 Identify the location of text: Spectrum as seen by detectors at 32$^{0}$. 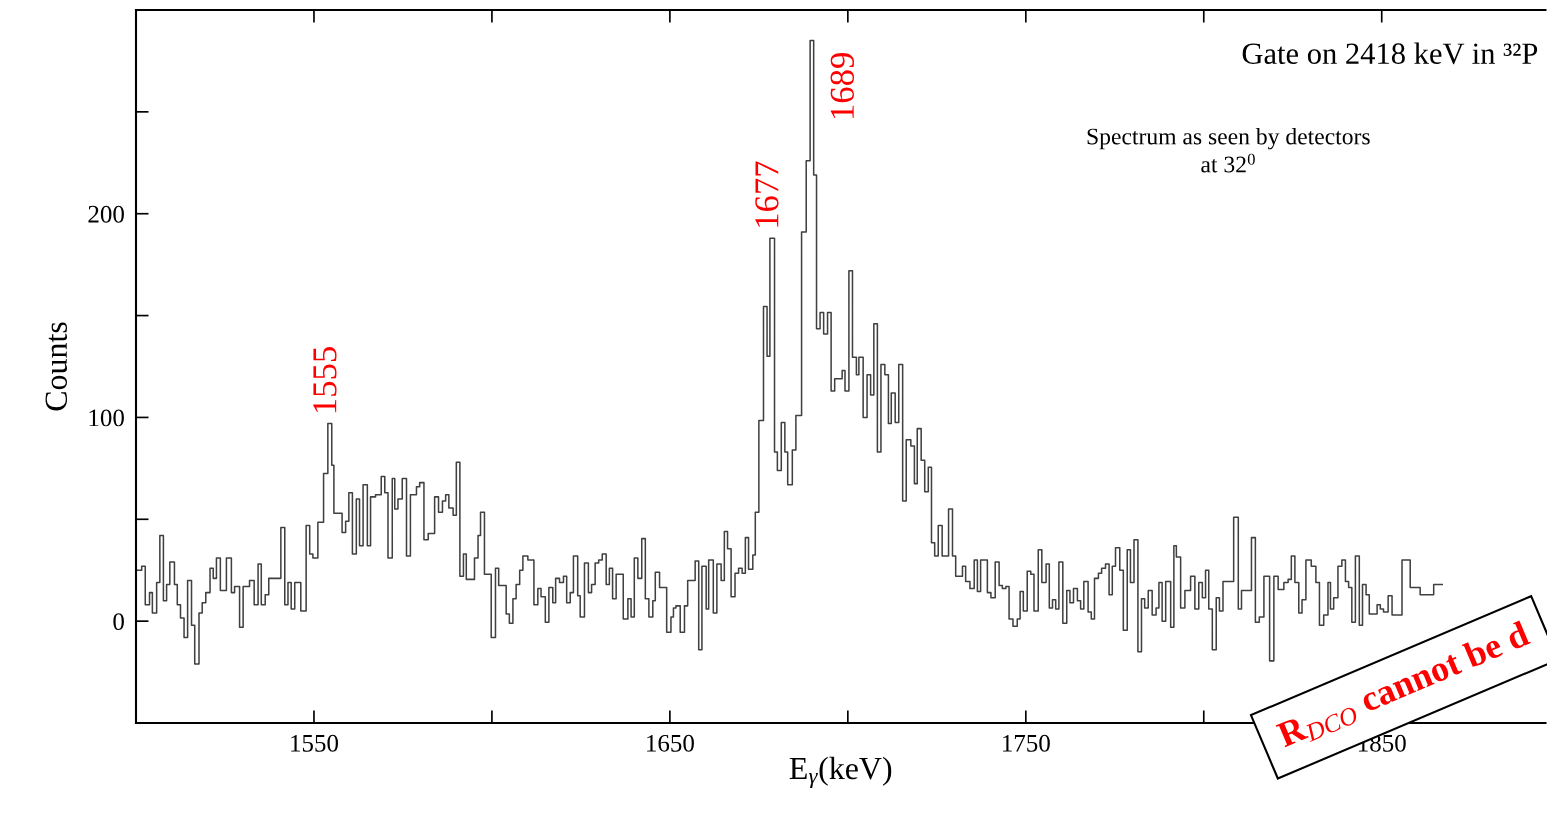
(1228, 150).